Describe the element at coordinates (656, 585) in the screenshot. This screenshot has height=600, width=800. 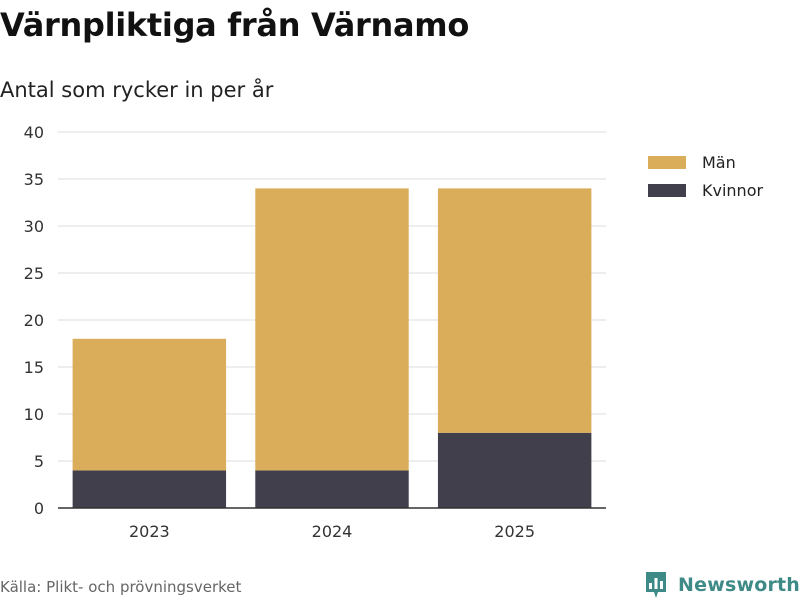
I see `newsworthy-logo-icon` at that location.